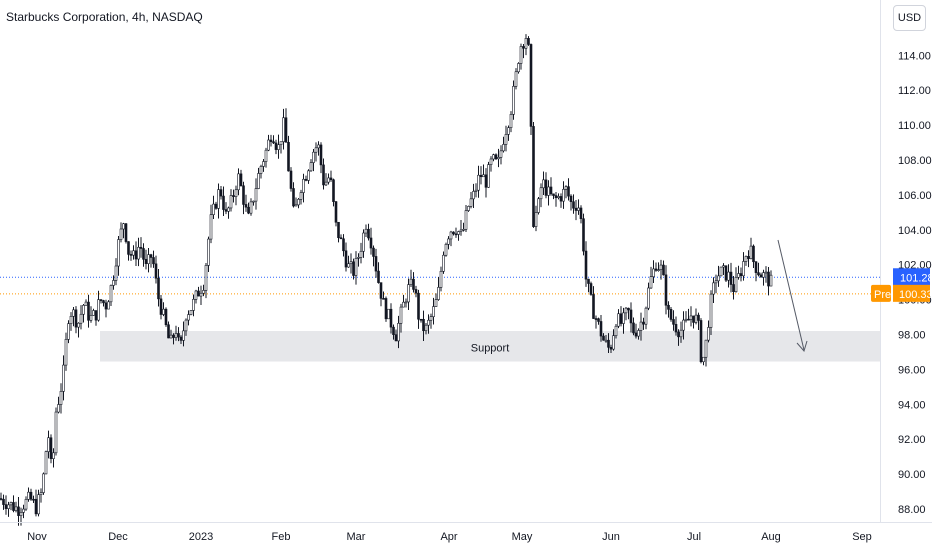  What do you see at coordinates (915, 161) in the screenshot?
I see `y-tick-label: 108.00` at bounding box center [915, 161].